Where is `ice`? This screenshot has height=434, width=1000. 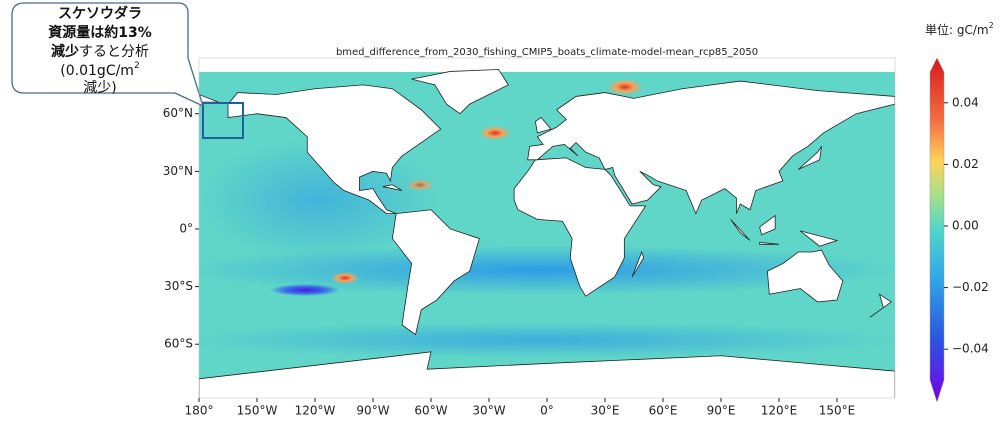 ice is located at coordinates (547, 65).